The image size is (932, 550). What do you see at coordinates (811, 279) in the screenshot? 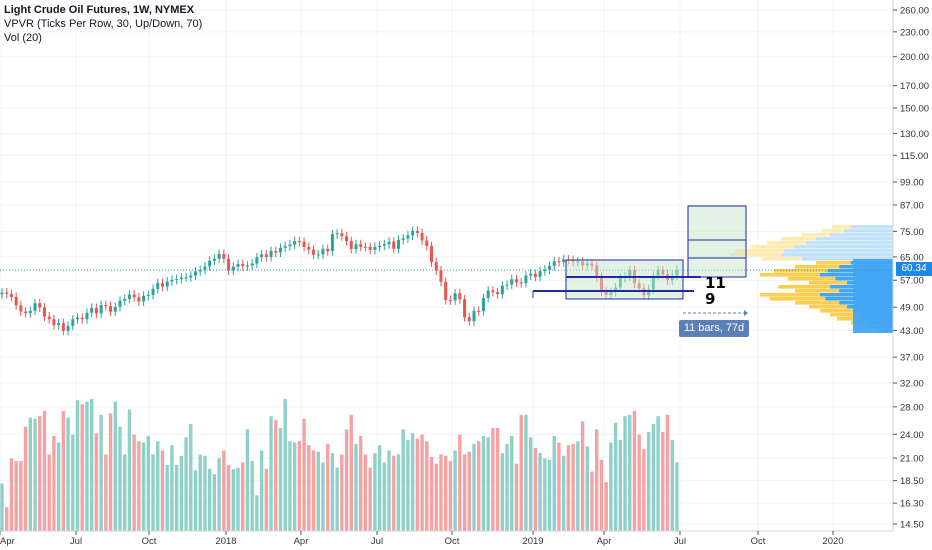
I see `volume-profile` at bounding box center [811, 279].